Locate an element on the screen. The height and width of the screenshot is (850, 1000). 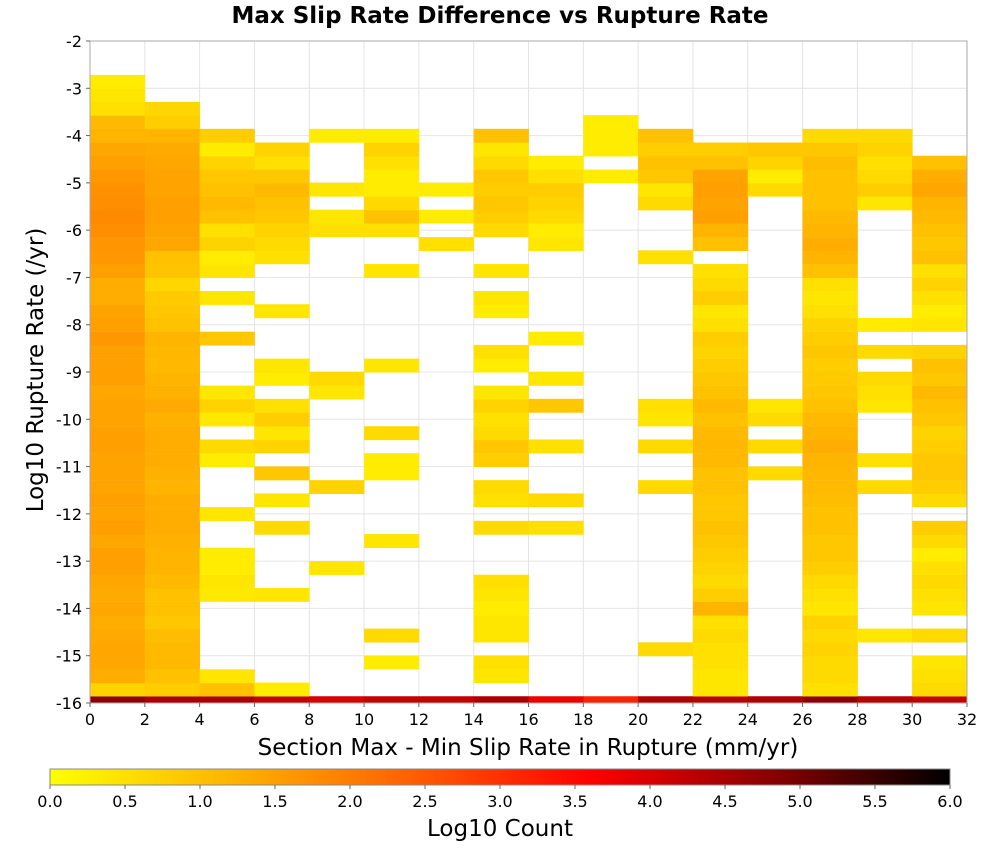
y-tick-label: -2 is located at coordinates (74, 41).